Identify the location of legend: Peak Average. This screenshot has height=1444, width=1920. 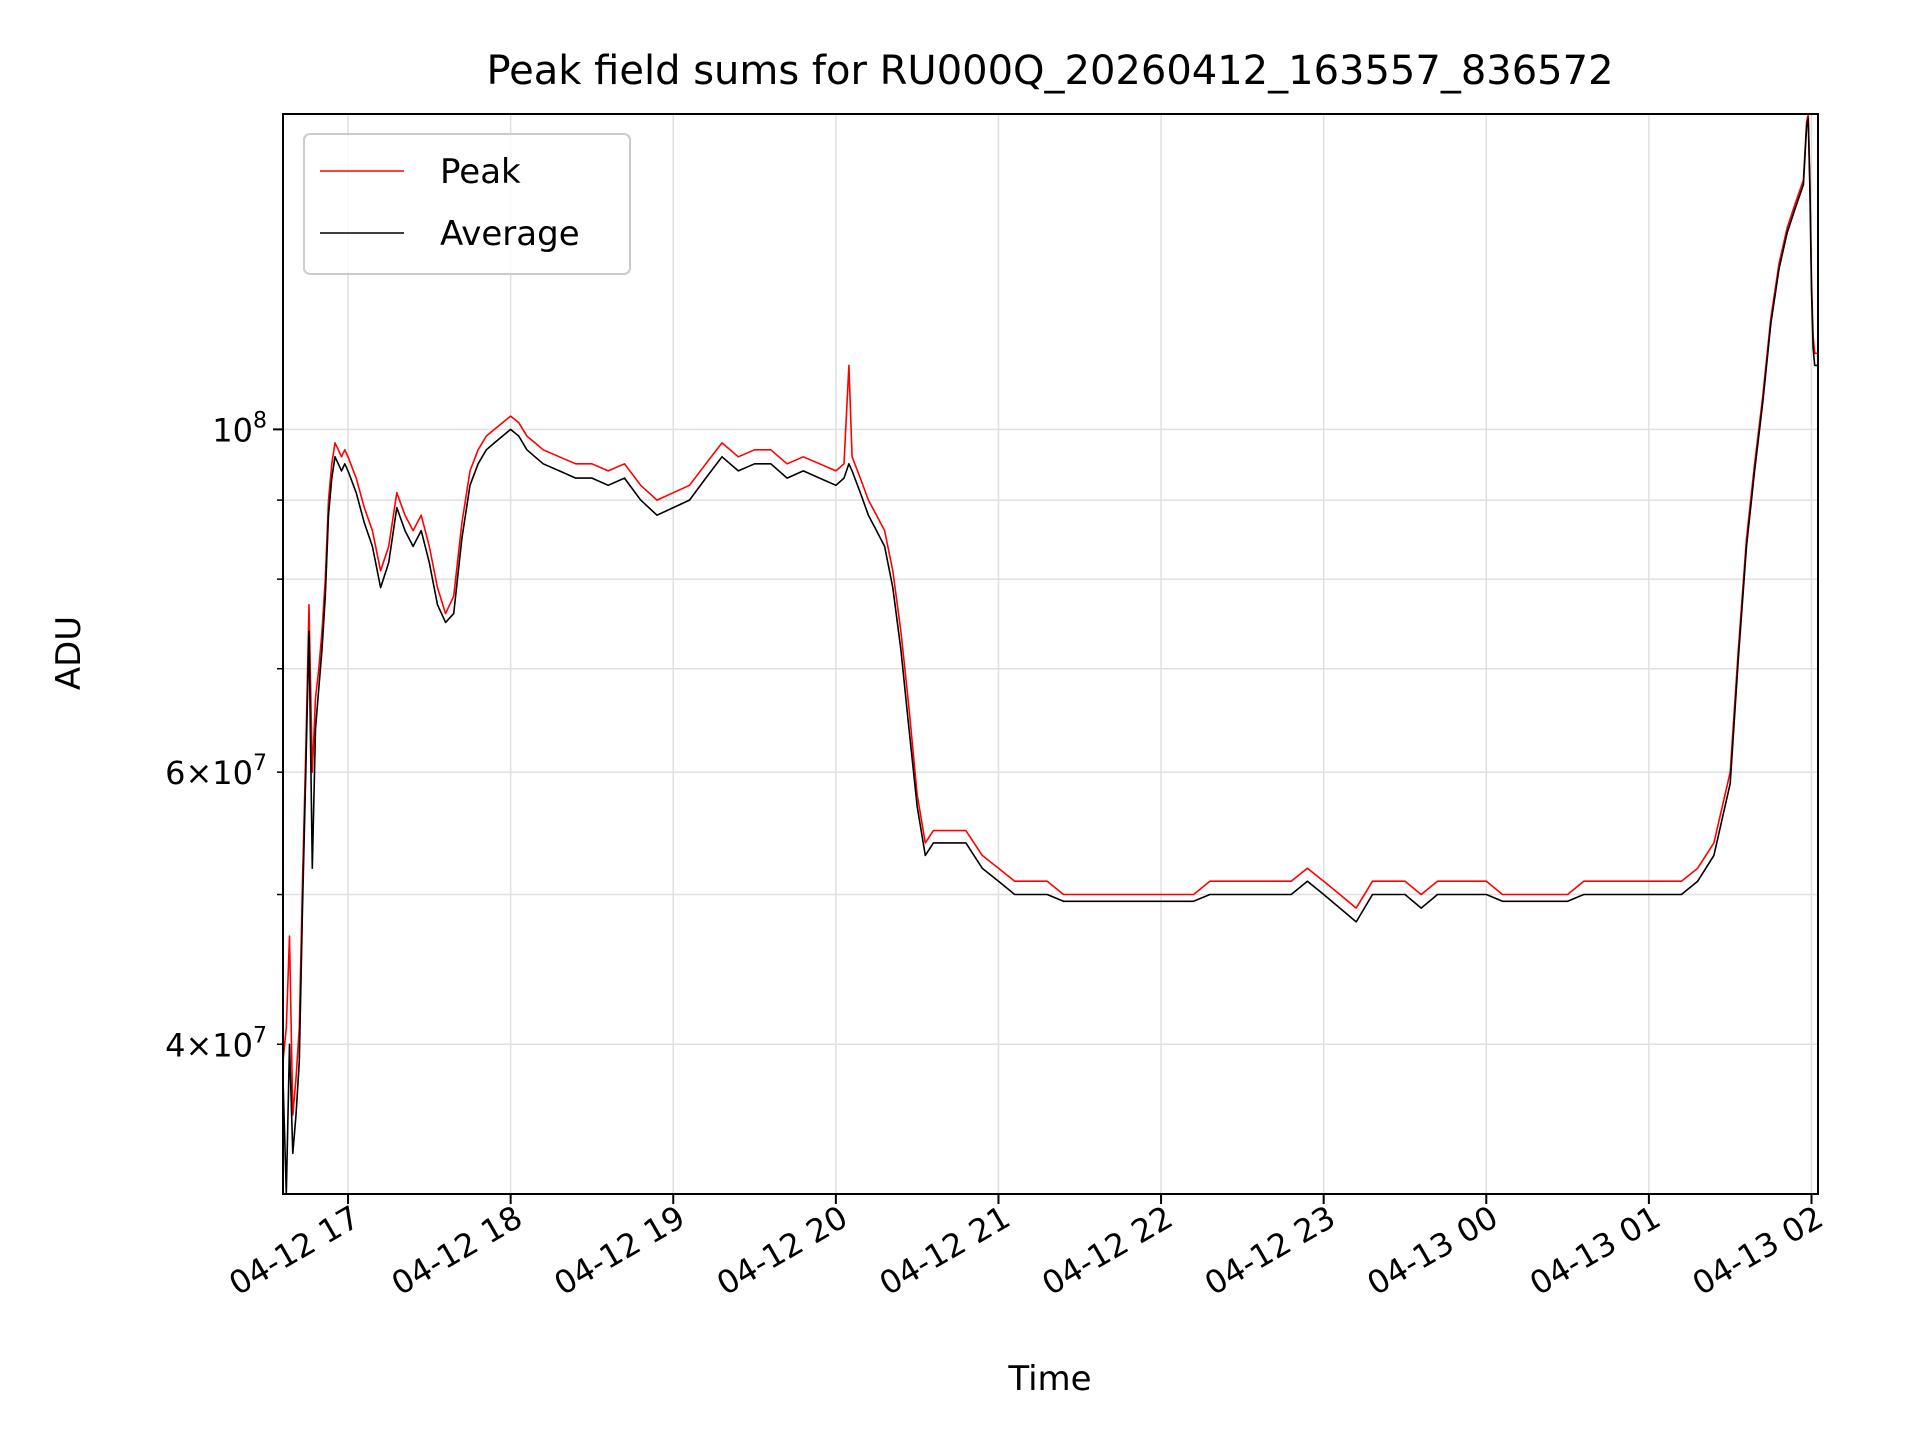
(467, 204).